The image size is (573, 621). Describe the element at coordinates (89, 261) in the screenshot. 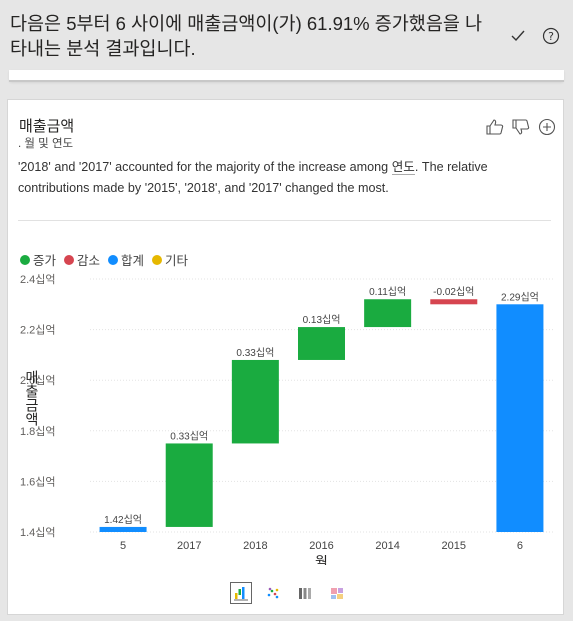

I see `legend-label: 감소` at that location.